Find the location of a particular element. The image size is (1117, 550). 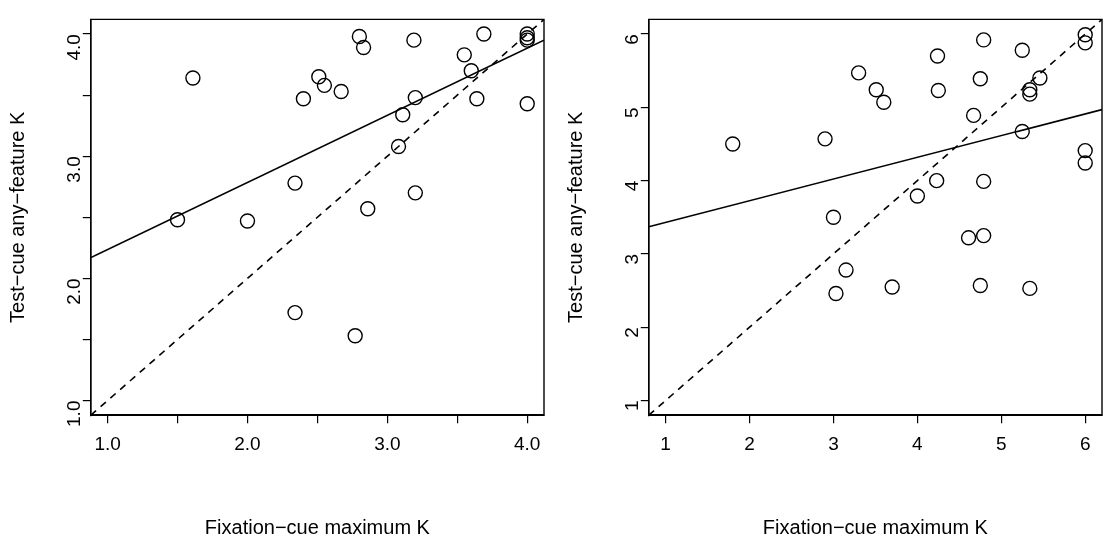

x-tick-label: 2.0 is located at coordinates (247, 443).